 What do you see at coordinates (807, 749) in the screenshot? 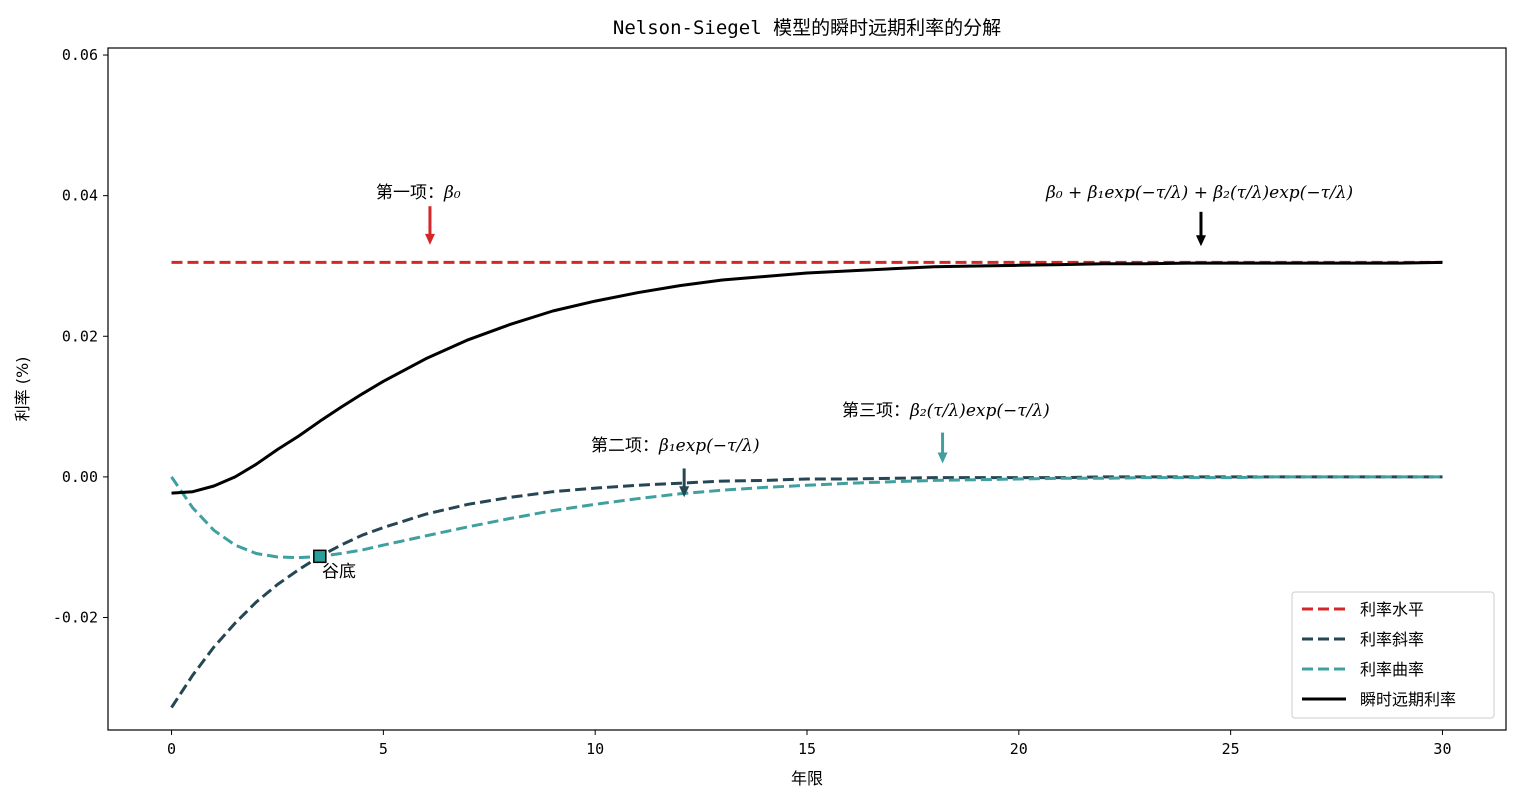
I see `x-tick-label: 15` at bounding box center [807, 749].